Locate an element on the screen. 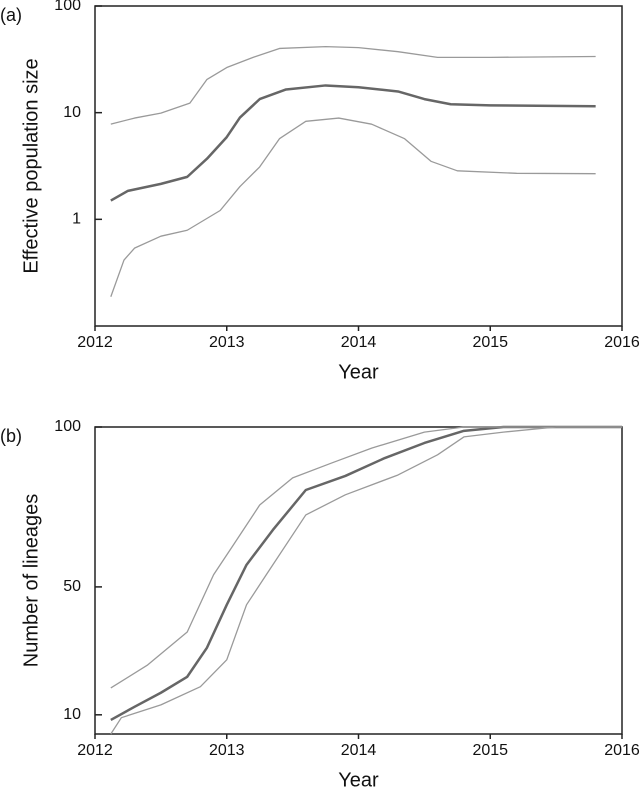  panel-label: (a) is located at coordinates (11, 15).